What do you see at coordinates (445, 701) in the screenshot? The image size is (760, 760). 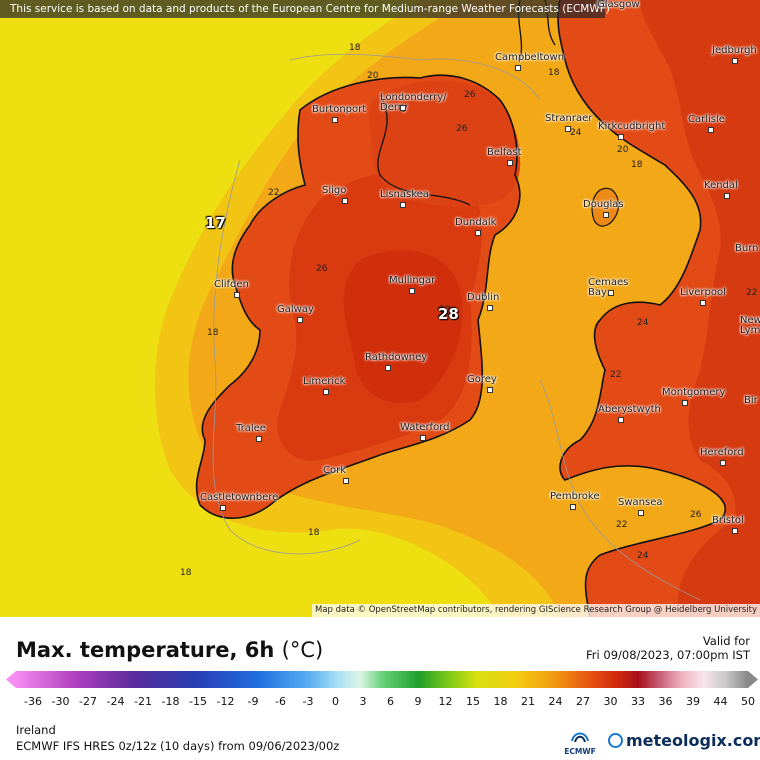 I see `scale-tick-label: 12` at bounding box center [445, 701].